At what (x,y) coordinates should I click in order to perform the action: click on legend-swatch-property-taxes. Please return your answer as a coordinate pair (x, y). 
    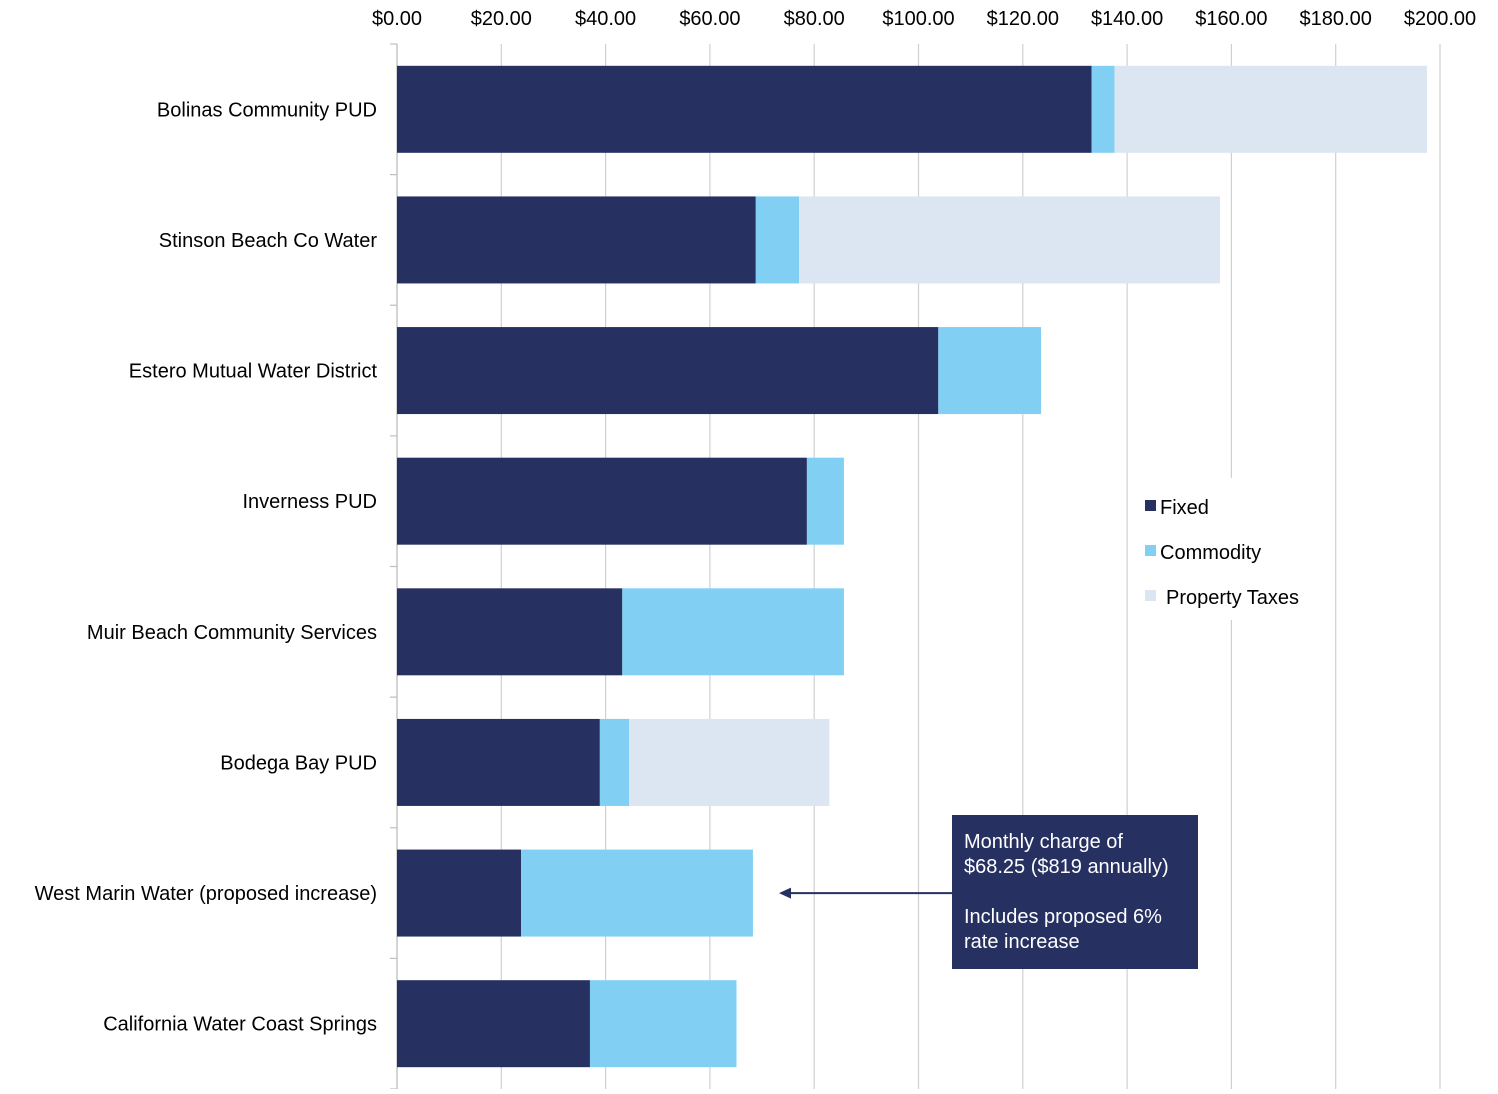
    Looking at the image, I should click on (1150, 595).